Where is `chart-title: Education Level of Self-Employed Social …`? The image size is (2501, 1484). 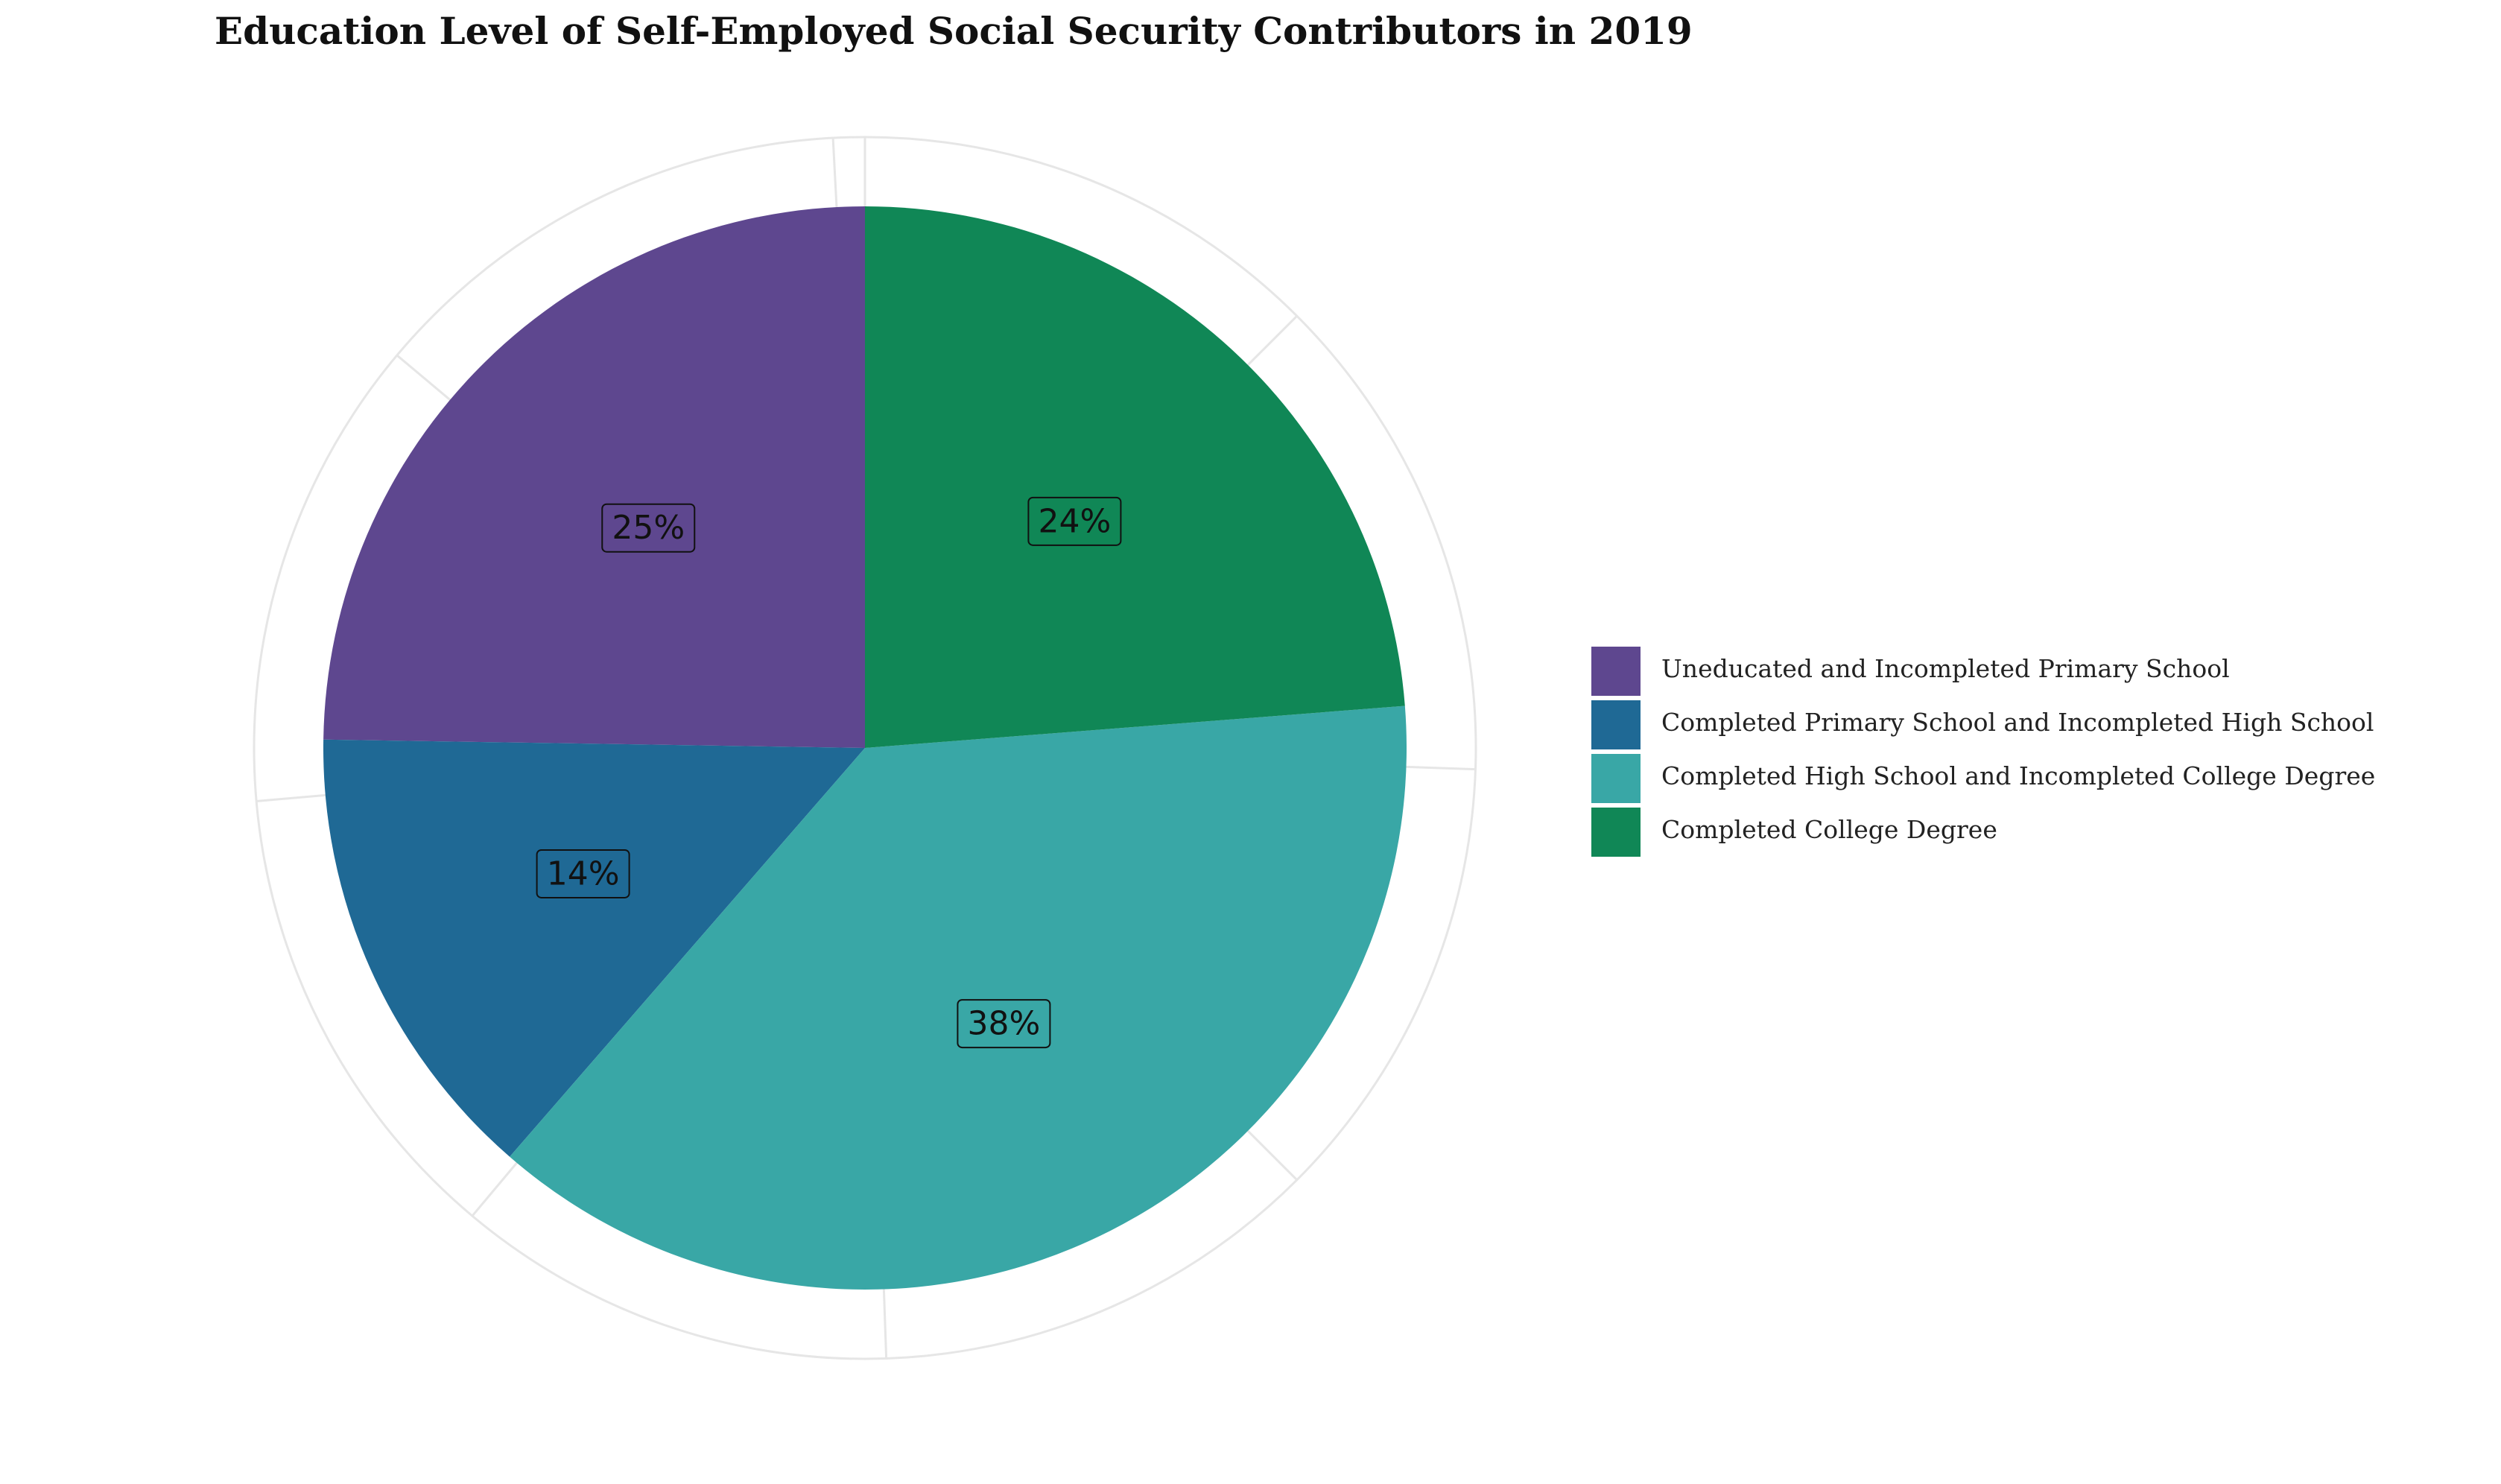
chart-title: Education Level of Self-Employed Social … is located at coordinates (954, 31).